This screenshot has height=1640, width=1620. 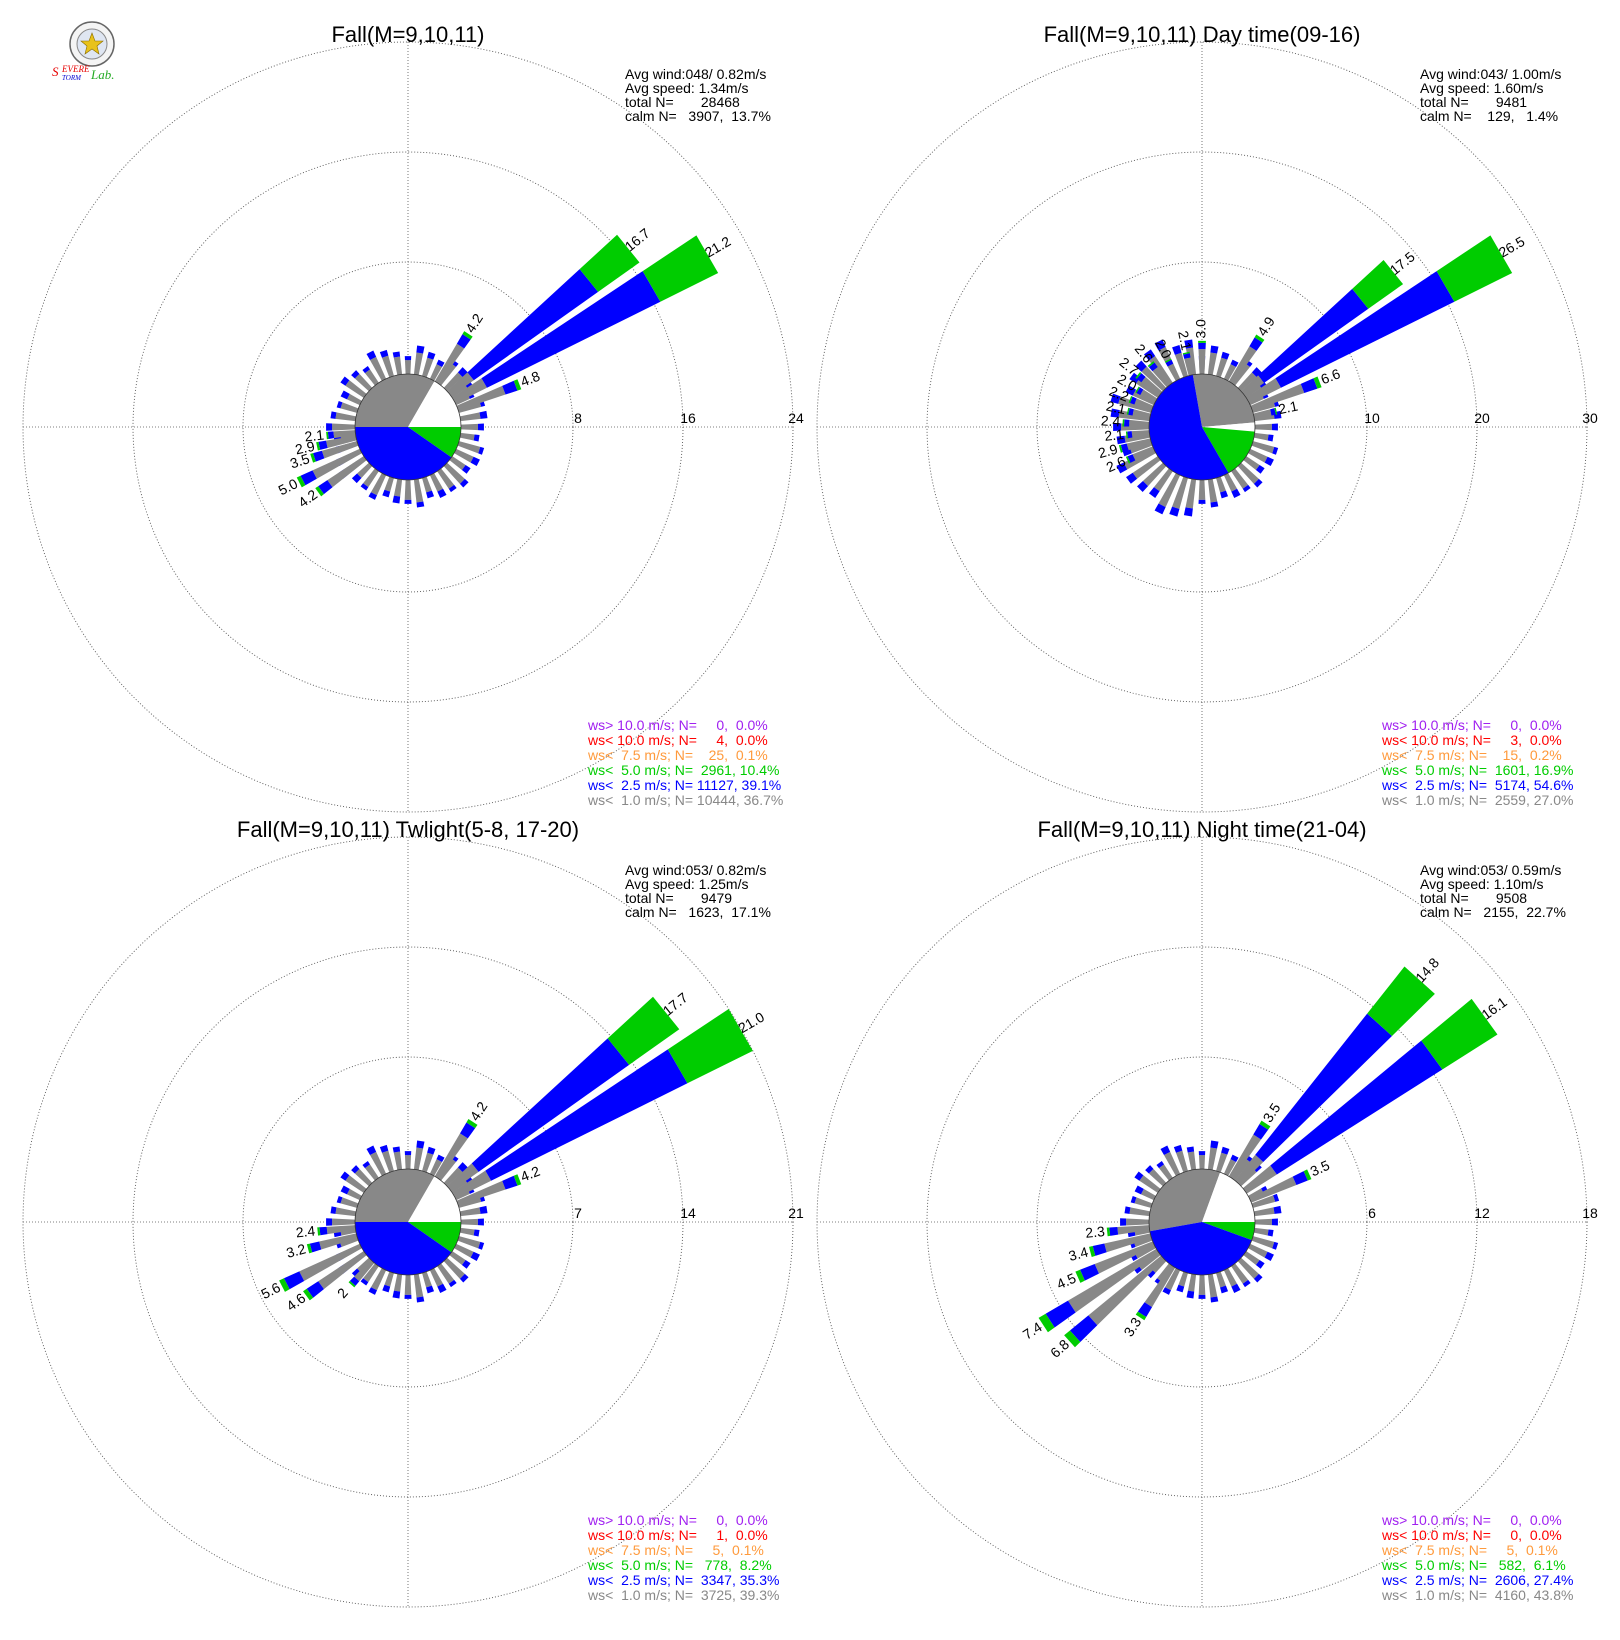 I want to click on legend-entry: ws< 10.0 m/s; N= 4, 0.0%, so click(x=677, y=740).